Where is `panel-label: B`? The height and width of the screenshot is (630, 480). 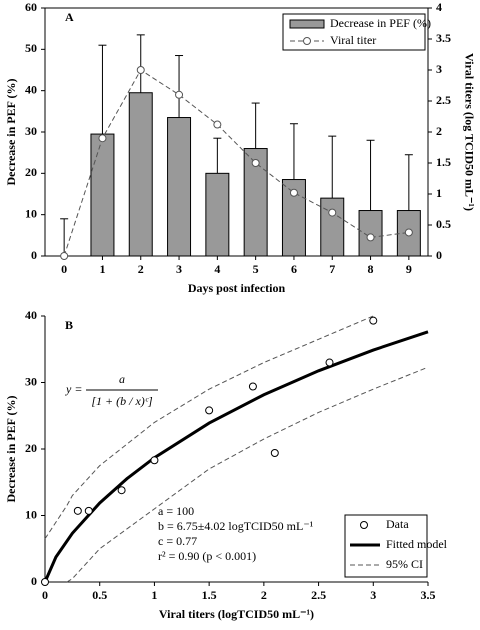 panel-label: B is located at coordinates (69, 325).